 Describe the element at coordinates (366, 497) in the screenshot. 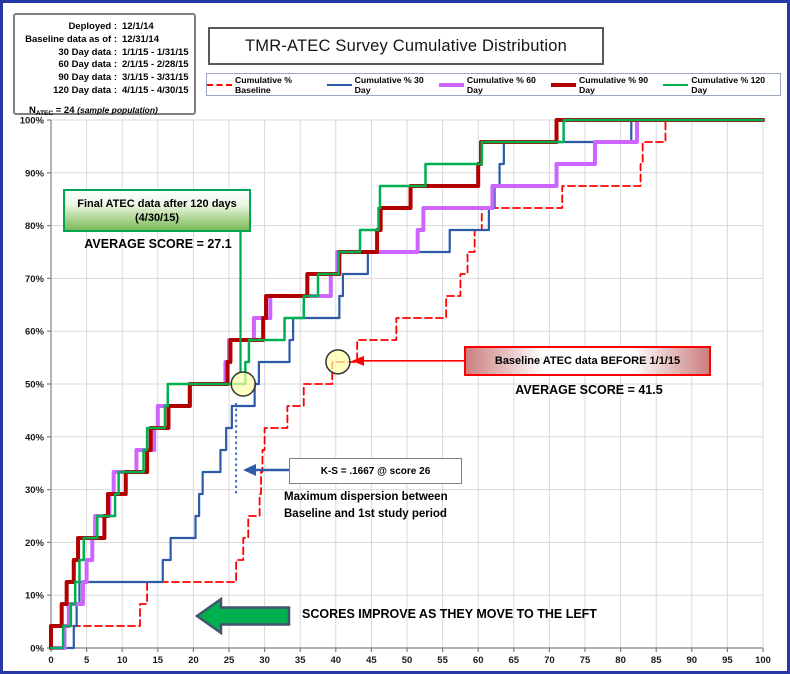

I see `dispersion-note-line1: Maximum dispersion between` at that location.